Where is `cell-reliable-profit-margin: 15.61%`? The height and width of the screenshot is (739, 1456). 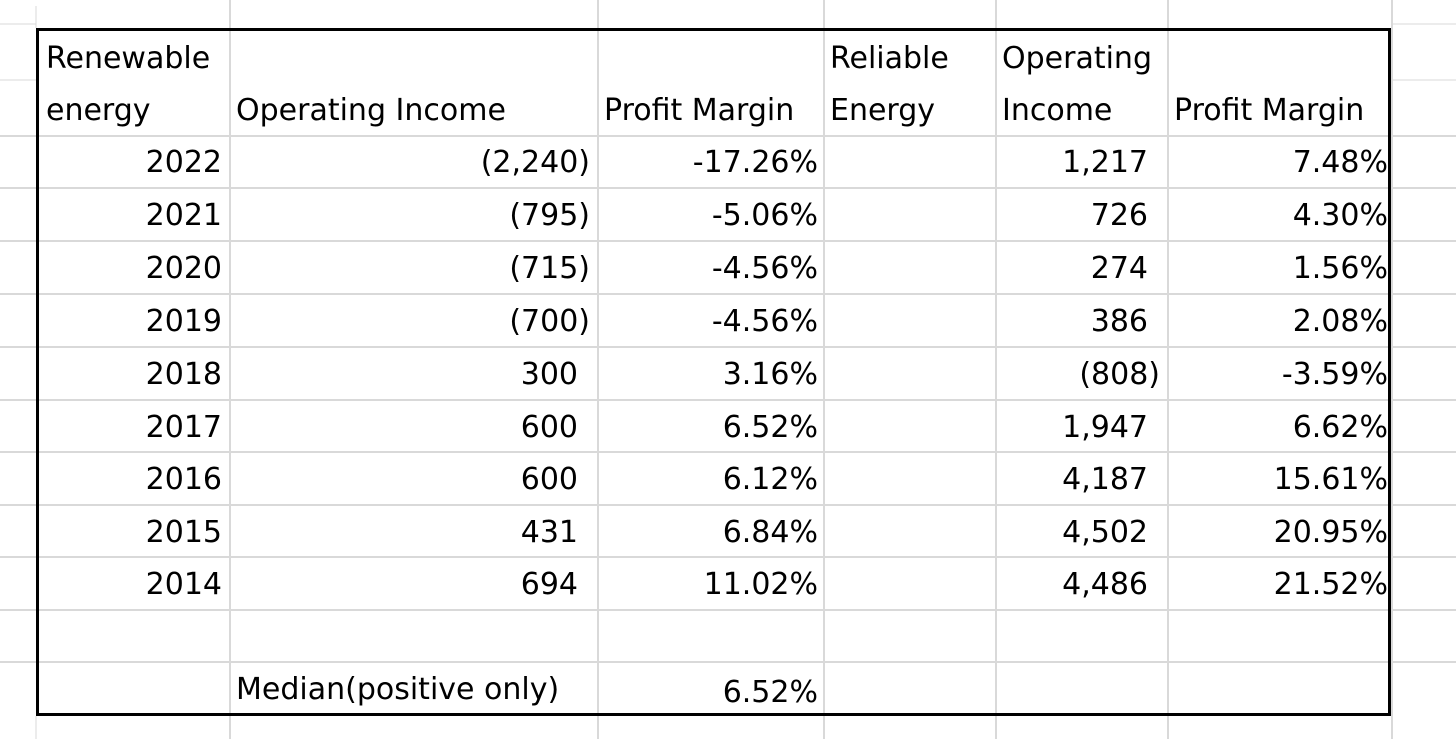 cell-reliable-profit-margin: 15.61% is located at coordinates (1330, 479).